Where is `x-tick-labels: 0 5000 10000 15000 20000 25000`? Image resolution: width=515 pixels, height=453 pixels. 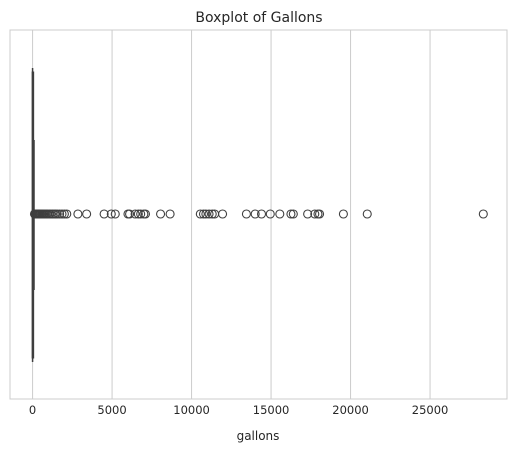 x-tick-labels: 0 5000 10000 15000 20000 25000 is located at coordinates (238, 410).